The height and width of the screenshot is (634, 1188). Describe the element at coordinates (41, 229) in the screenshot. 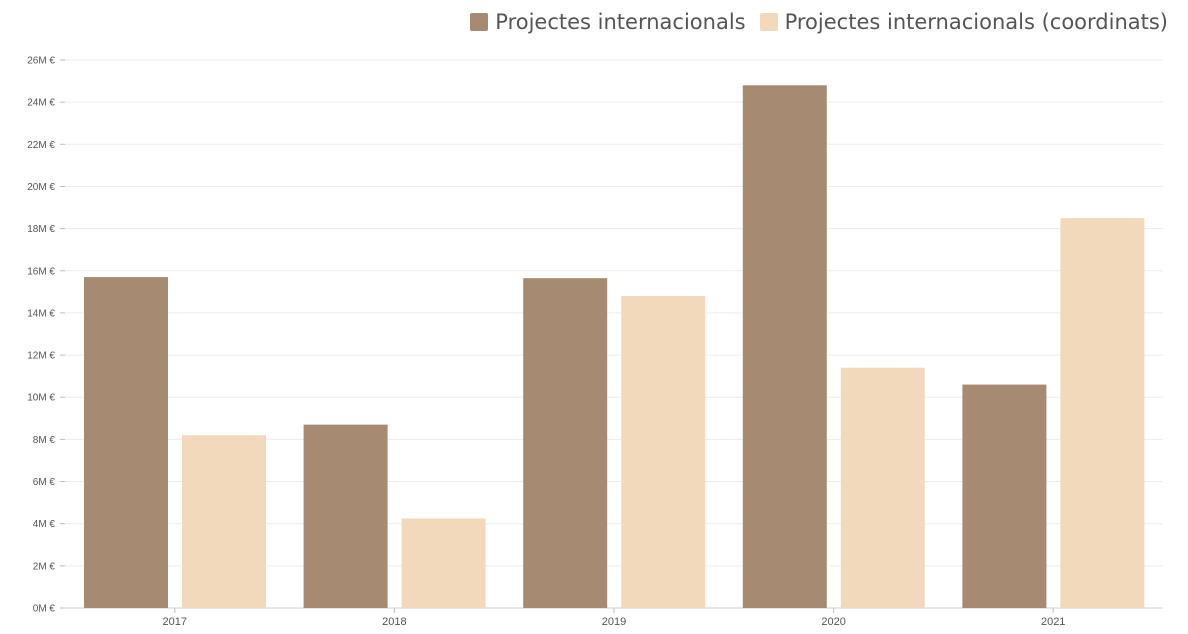

I see `y-tick-label: 18M €` at that location.